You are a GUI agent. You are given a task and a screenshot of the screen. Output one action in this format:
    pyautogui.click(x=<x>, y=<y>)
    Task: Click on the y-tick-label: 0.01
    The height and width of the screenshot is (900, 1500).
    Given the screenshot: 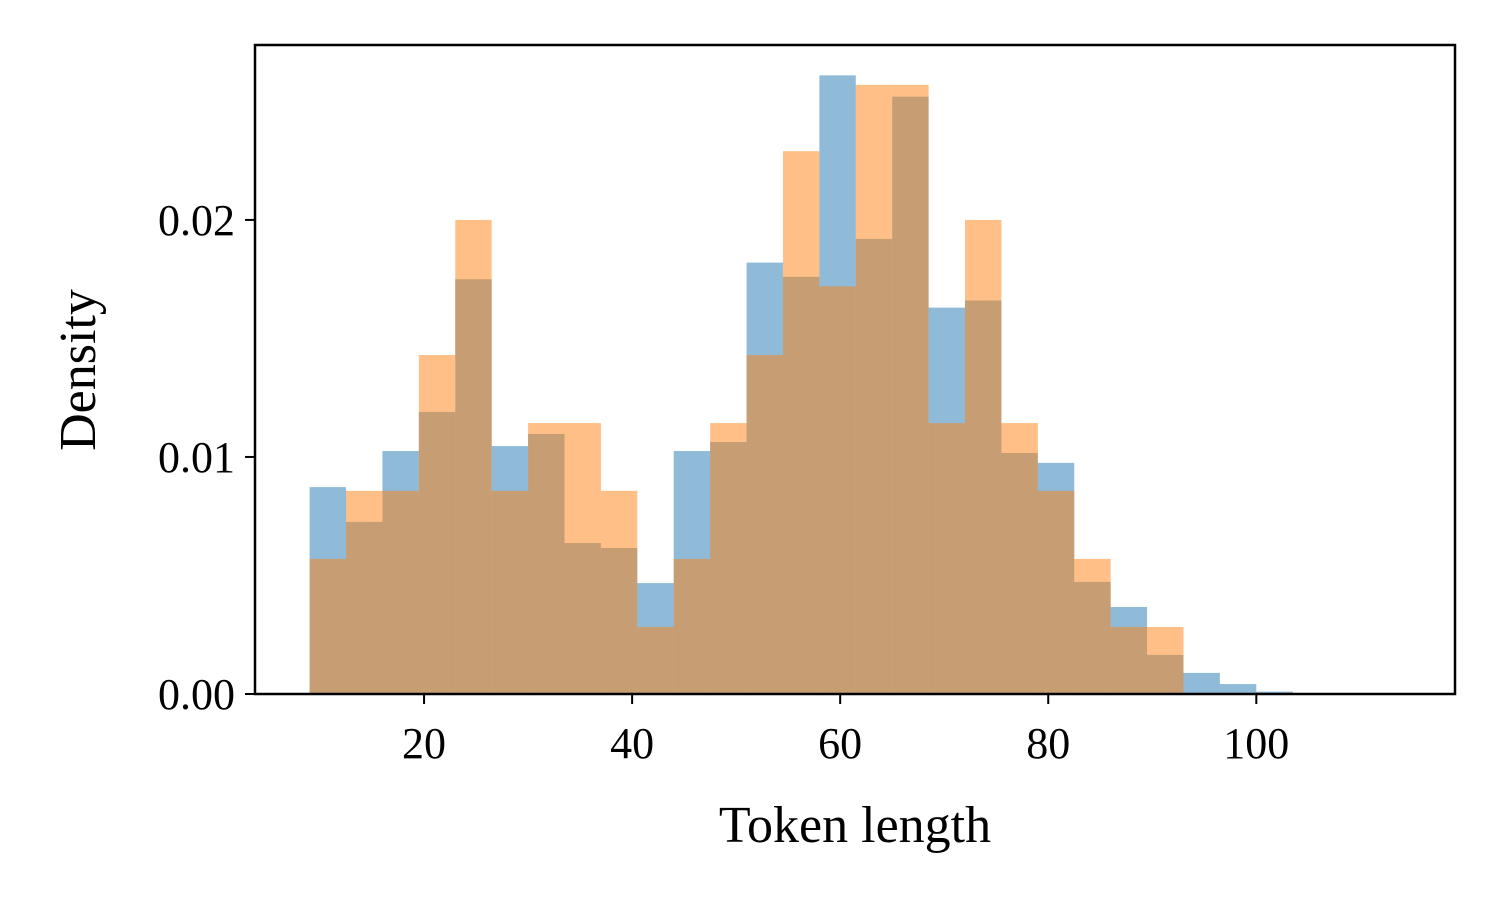 What is the action you would take?
    pyautogui.click(x=196, y=457)
    